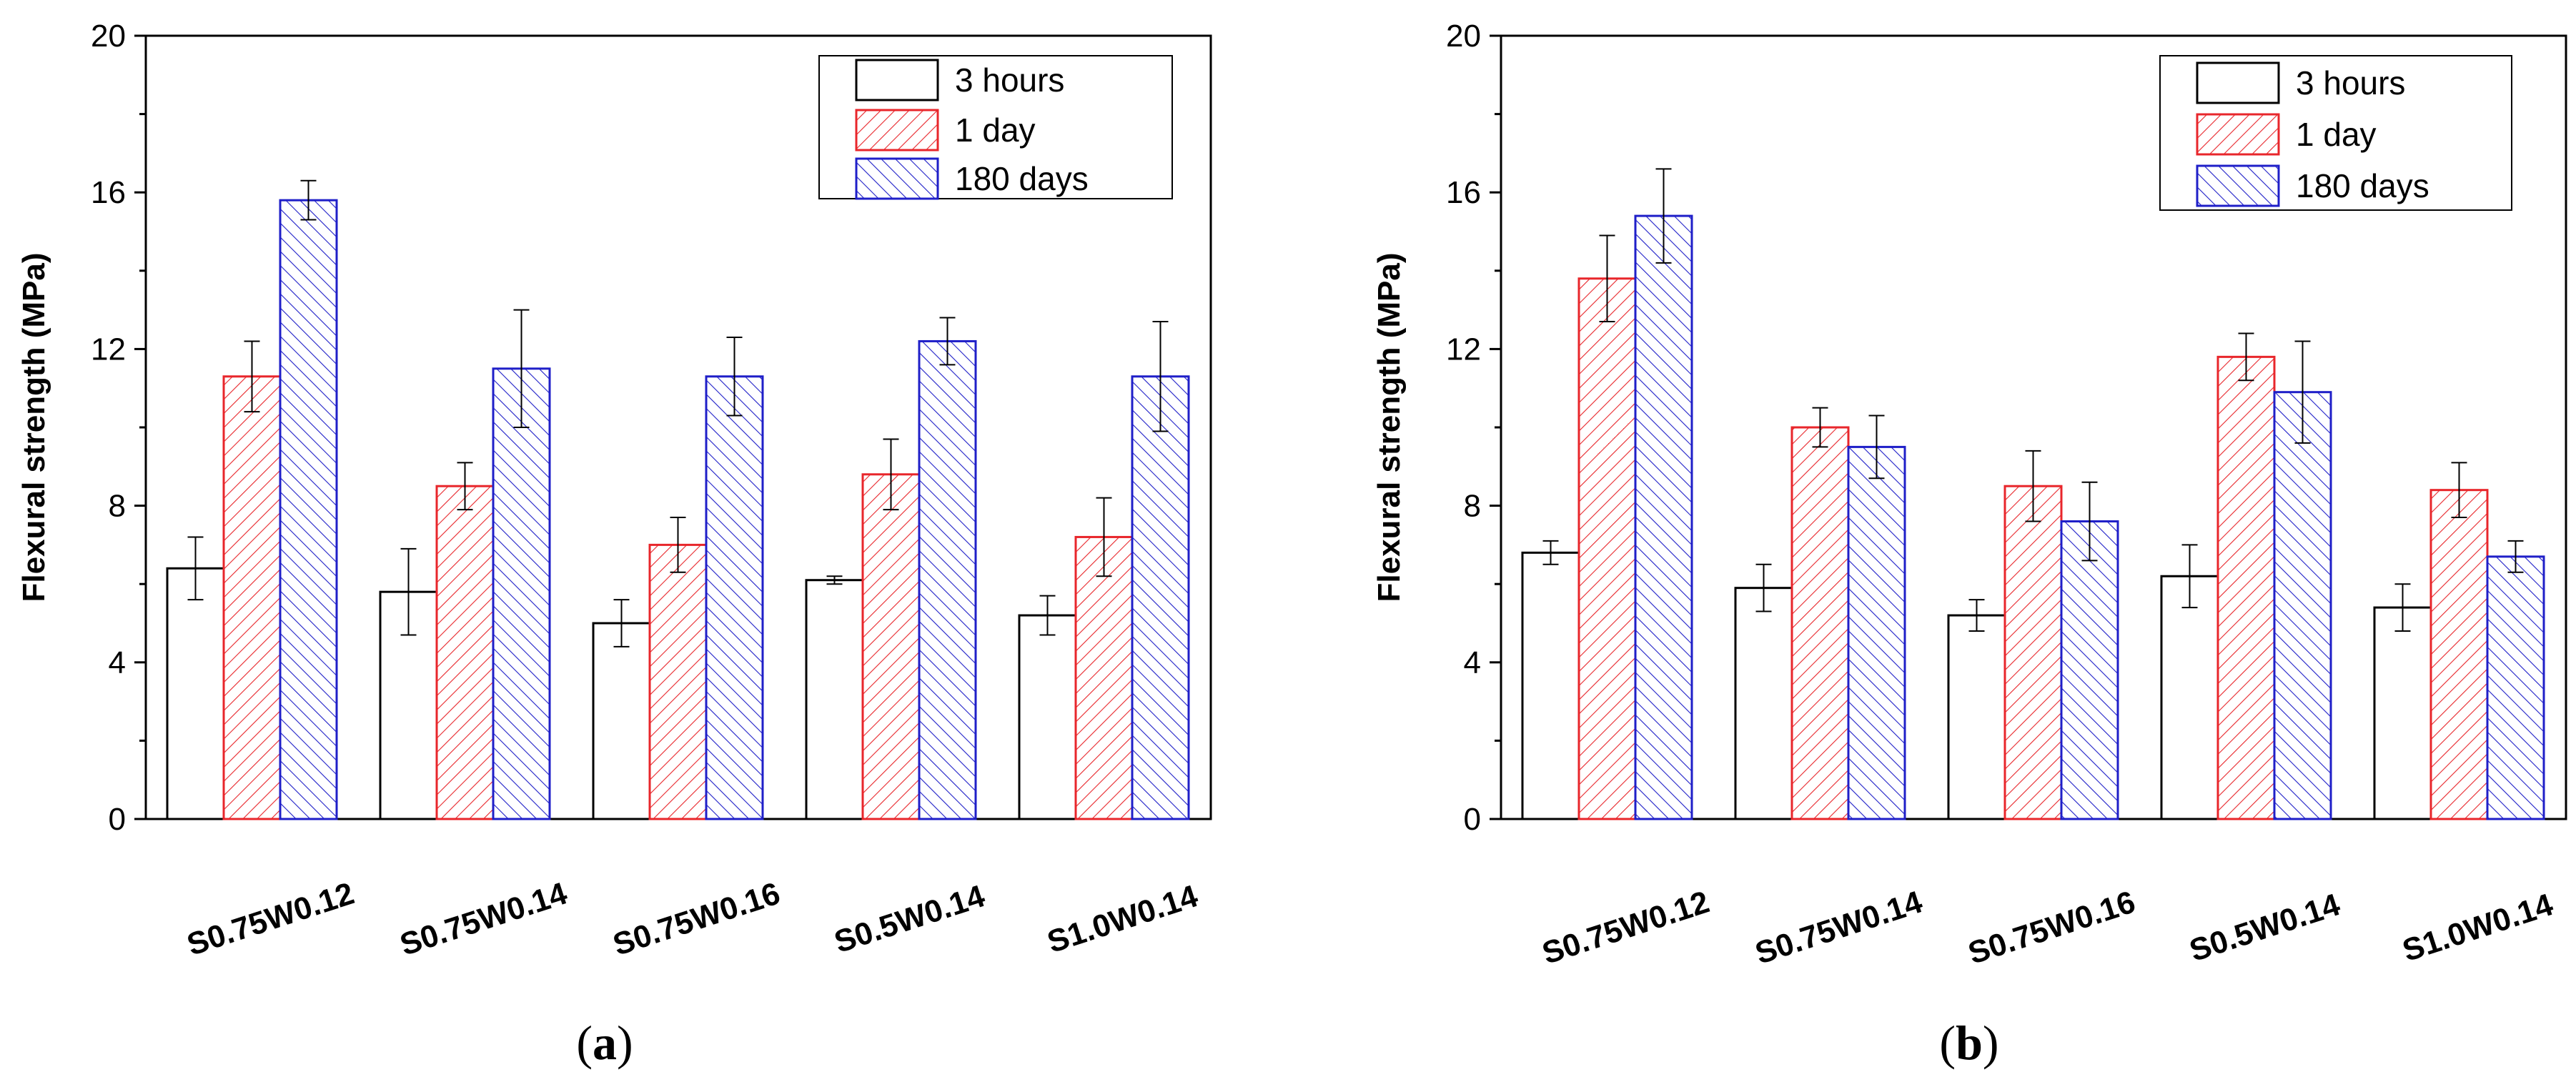  What do you see at coordinates (605, 1043) in the screenshot?
I see `panel-label: (a)` at bounding box center [605, 1043].